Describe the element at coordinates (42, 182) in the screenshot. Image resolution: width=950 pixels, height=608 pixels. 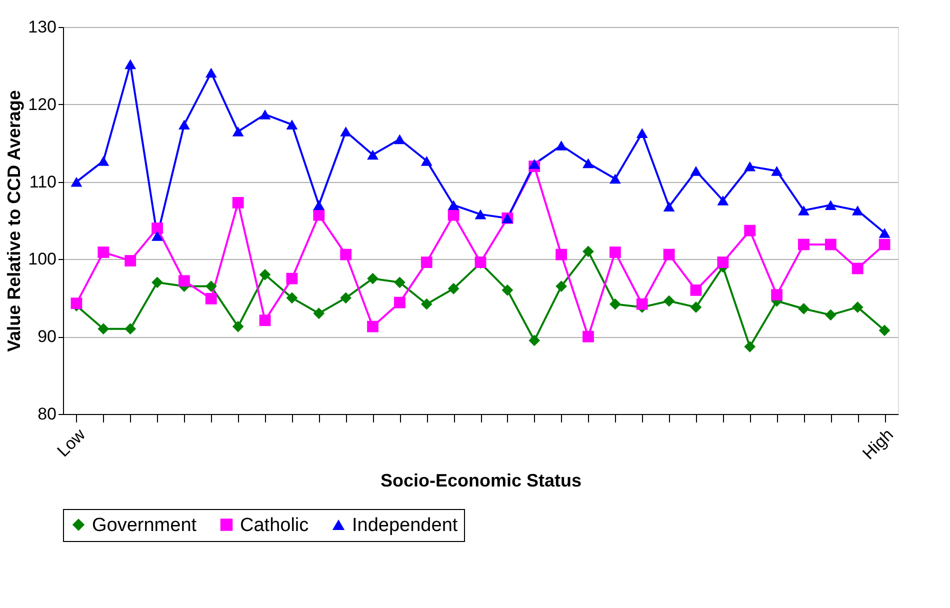
I see `y-tick-label: 110` at that location.